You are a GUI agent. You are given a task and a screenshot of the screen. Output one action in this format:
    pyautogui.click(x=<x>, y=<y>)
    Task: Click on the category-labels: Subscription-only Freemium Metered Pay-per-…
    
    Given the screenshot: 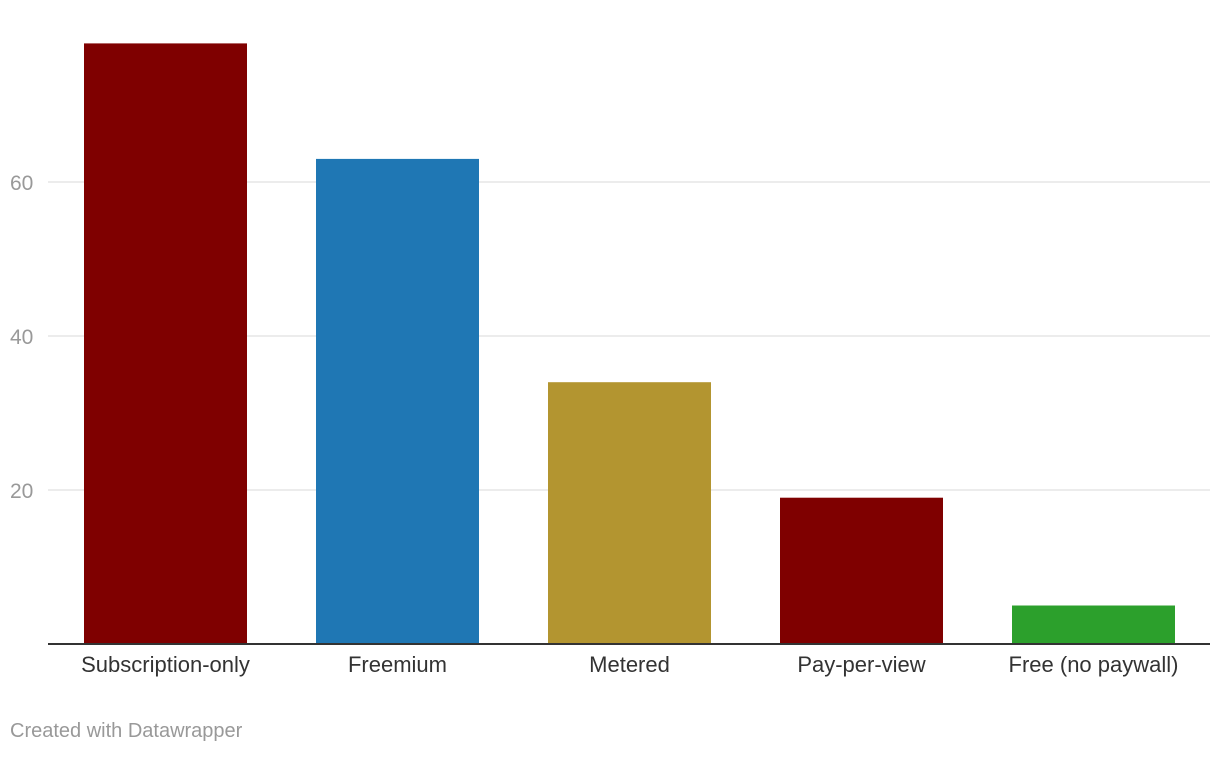 What is the action you would take?
    pyautogui.click(x=629, y=664)
    